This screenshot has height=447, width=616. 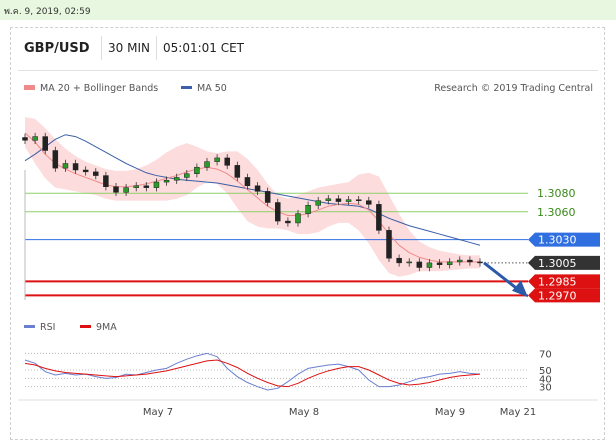 I want to click on level-tag-text-1.2970: 1.2970, so click(x=557, y=295).